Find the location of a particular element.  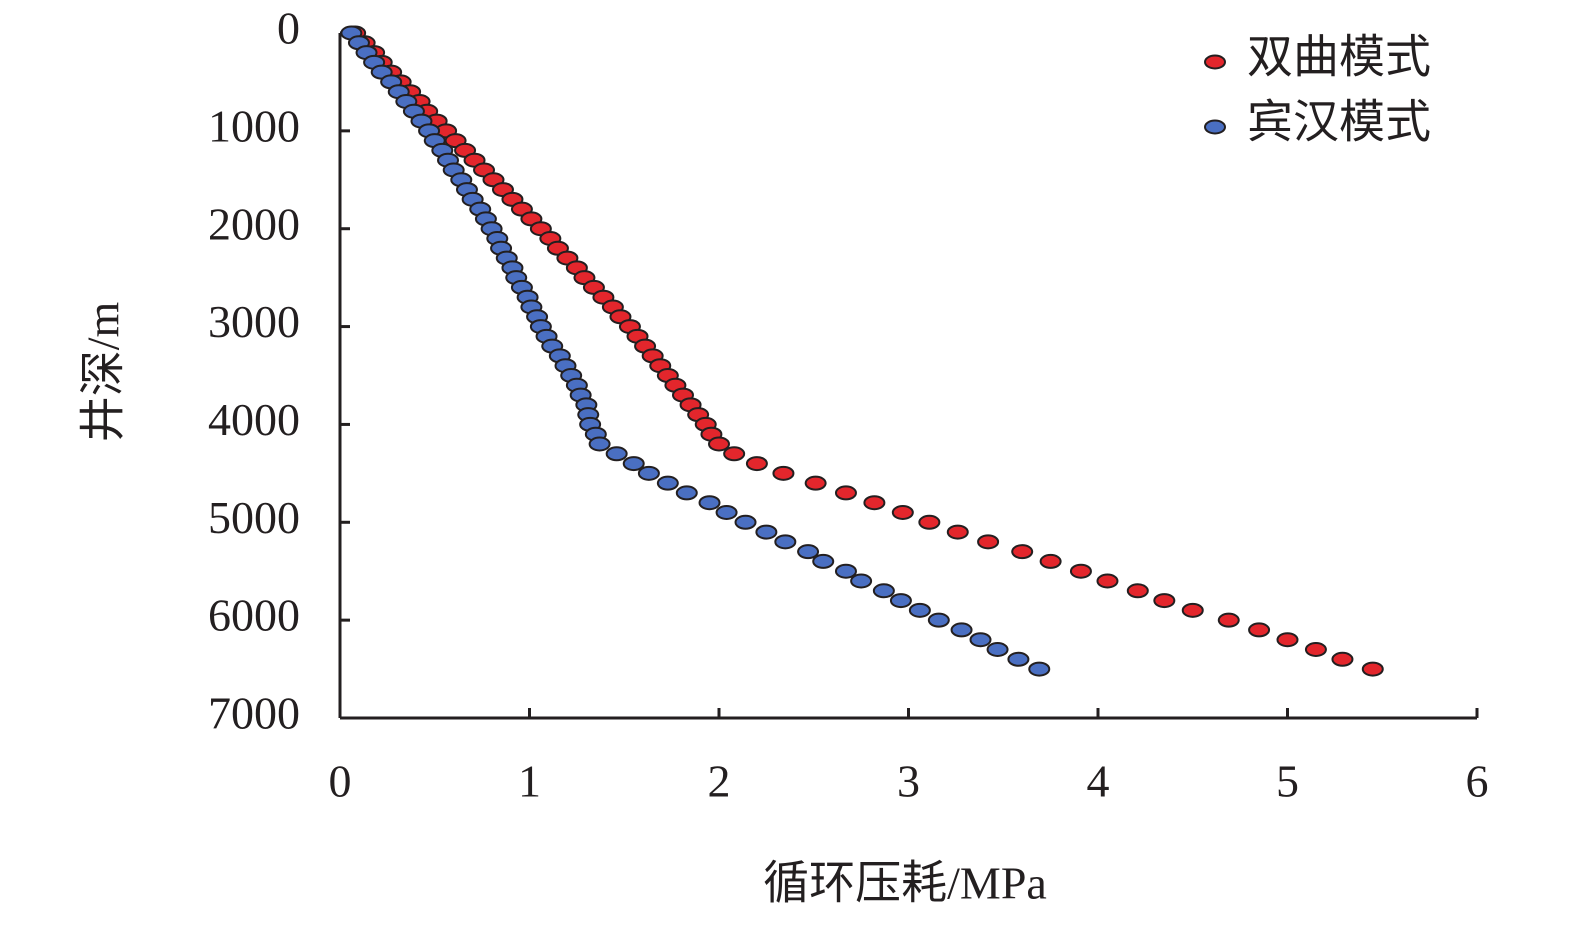

y-tick-label: 7000 is located at coordinates (254, 713).